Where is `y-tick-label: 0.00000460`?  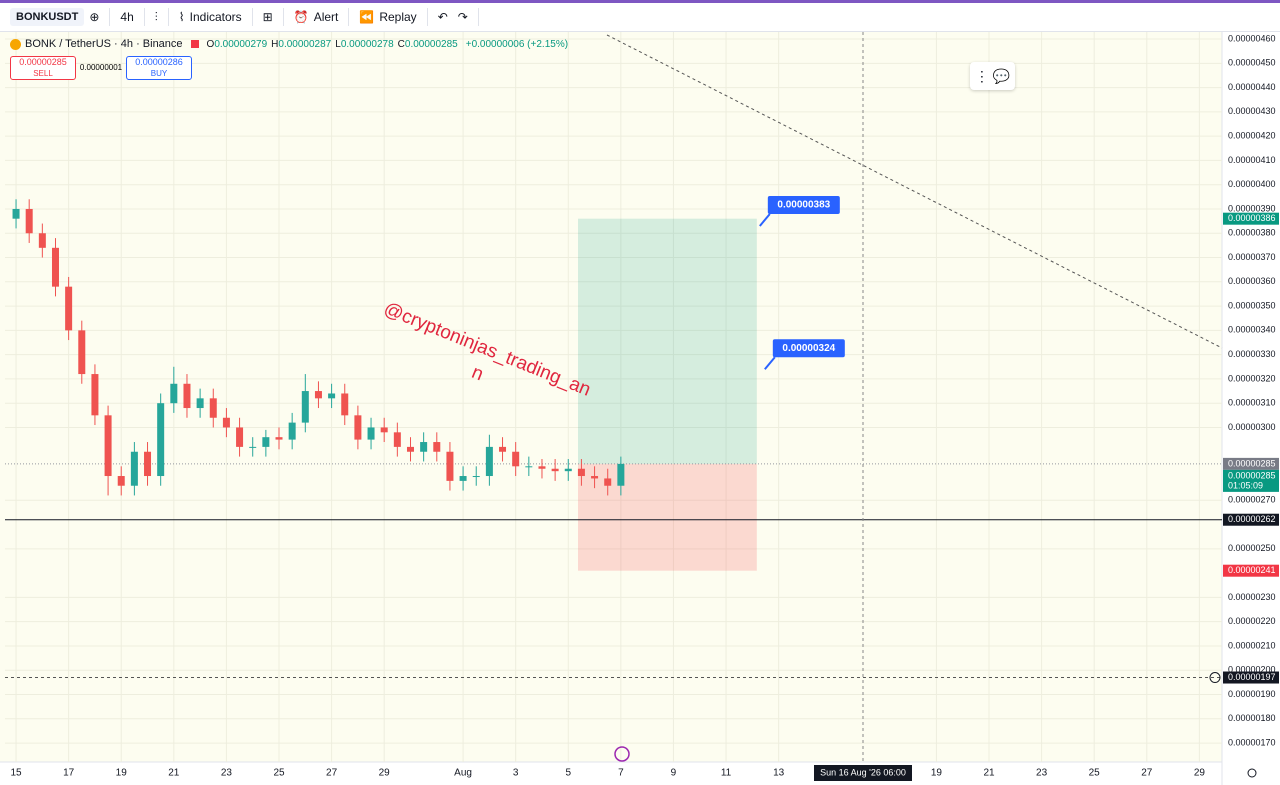 y-tick-label: 0.00000460 is located at coordinates (1252, 38).